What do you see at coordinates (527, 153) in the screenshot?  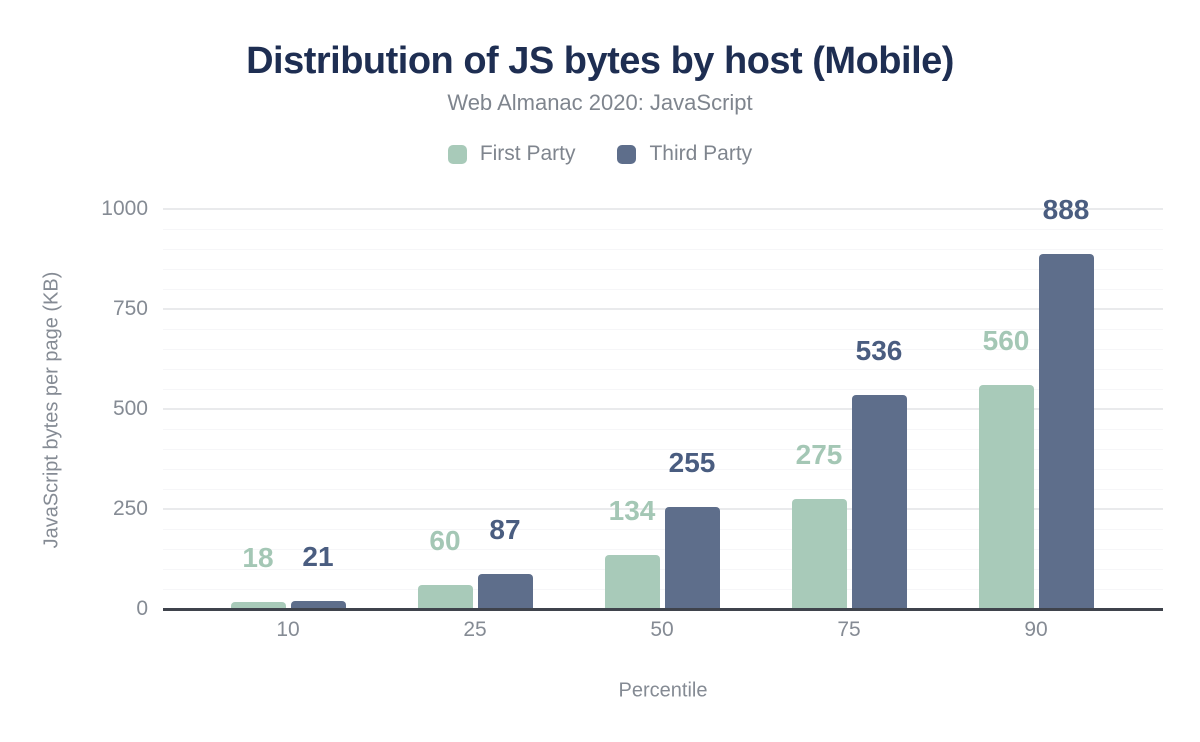 I see `legend-label-first-party: First Party` at bounding box center [527, 153].